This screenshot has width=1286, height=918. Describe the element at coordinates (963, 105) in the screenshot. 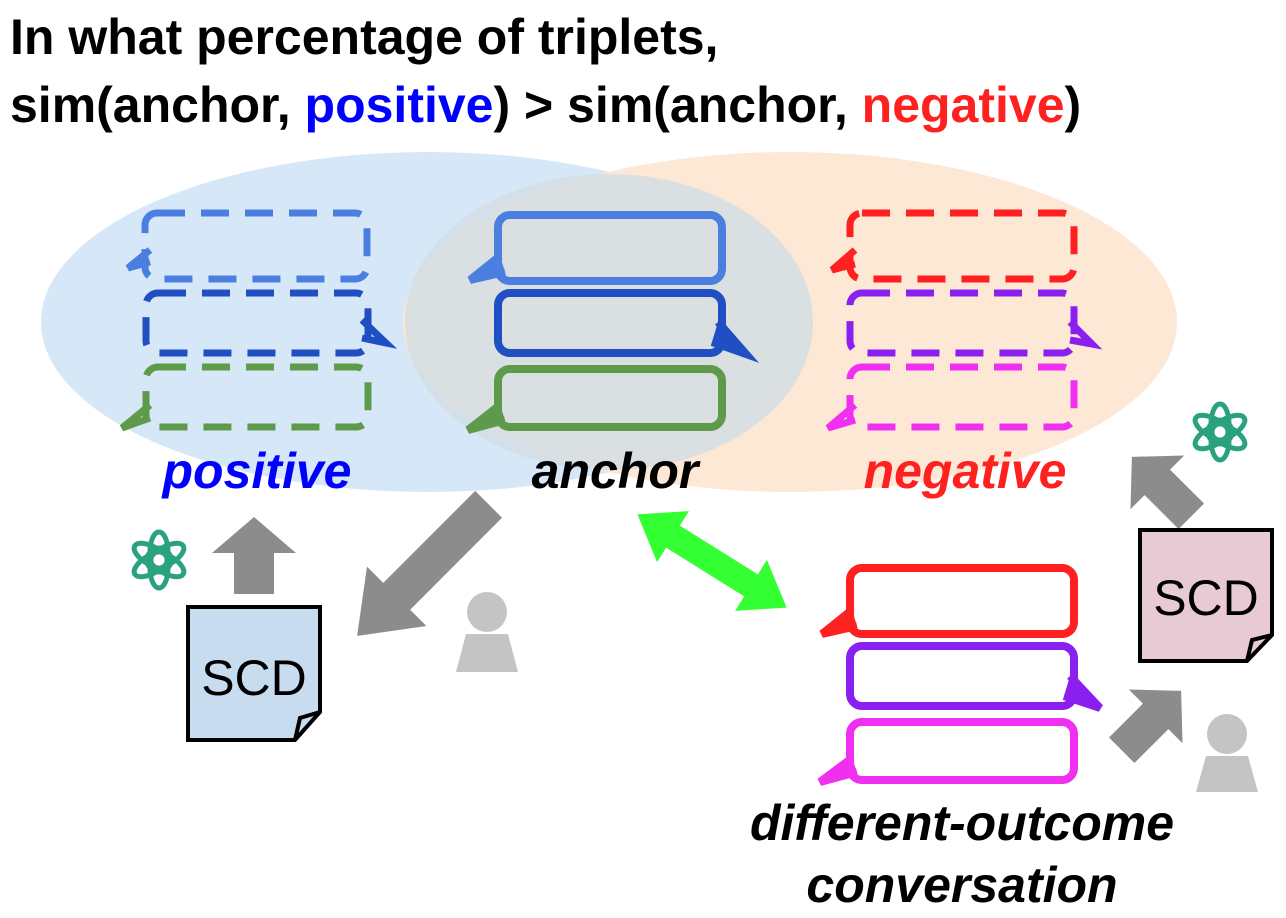

I see `title-negative-word: negative` at that location.